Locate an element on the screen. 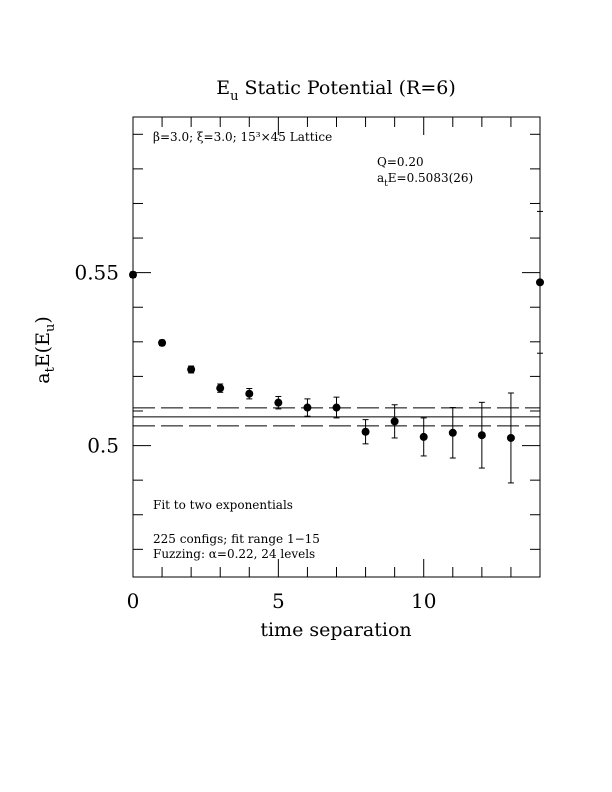  x-tick-label: 10 is located at coordinates (423, 601).